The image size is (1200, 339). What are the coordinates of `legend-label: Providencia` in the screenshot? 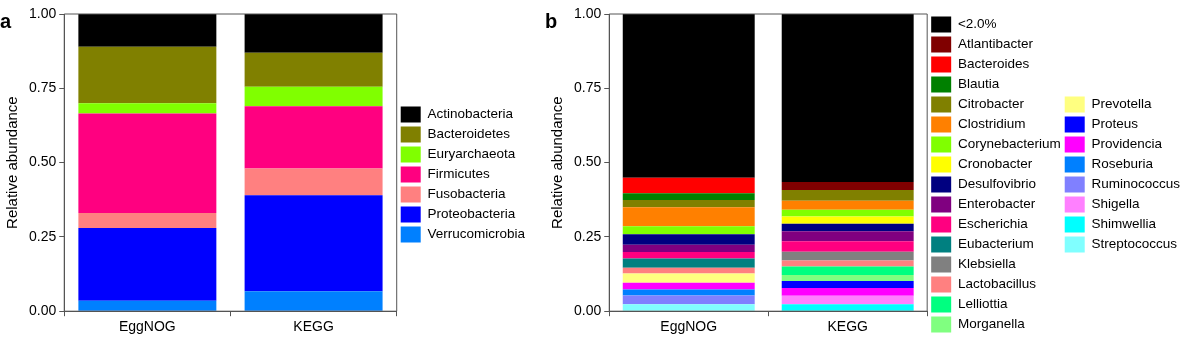 It's located at (1127, 144).